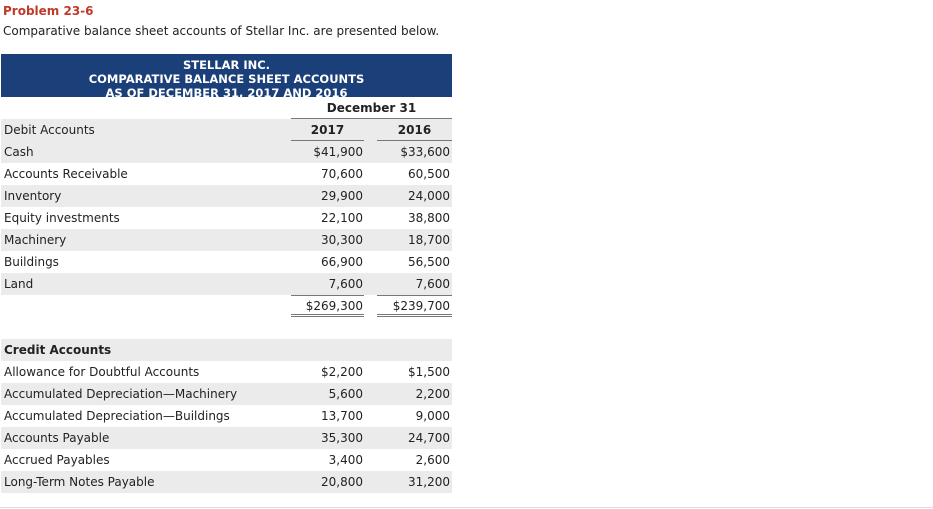 The image size is (933, 509). What do you see at coordinates (226, 130) in the screenshot?
I see `debit-header-row: Debit Accounts 2017 2016` at bounding box center [226, 130].